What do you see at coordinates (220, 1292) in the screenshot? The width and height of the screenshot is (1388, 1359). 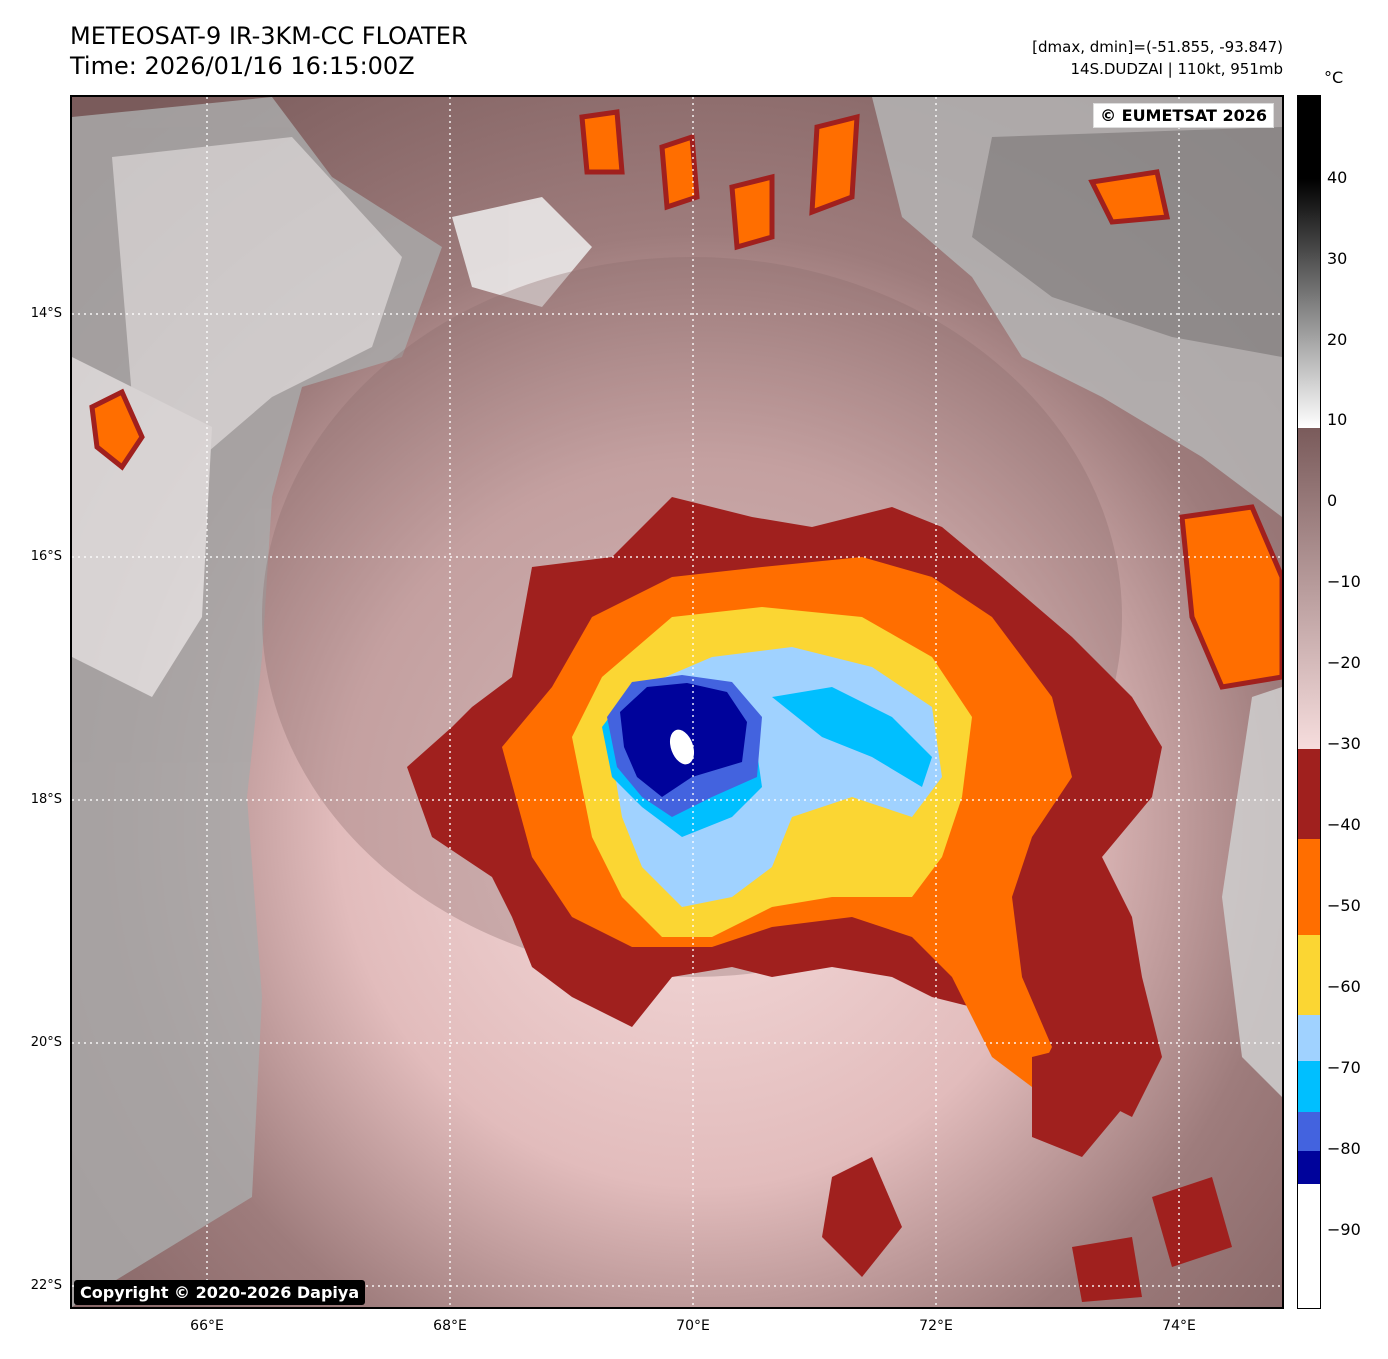 I see `copyright-watermark: Copyright © 2020-2026 Dapiya` at bounding box center [220, 1292].